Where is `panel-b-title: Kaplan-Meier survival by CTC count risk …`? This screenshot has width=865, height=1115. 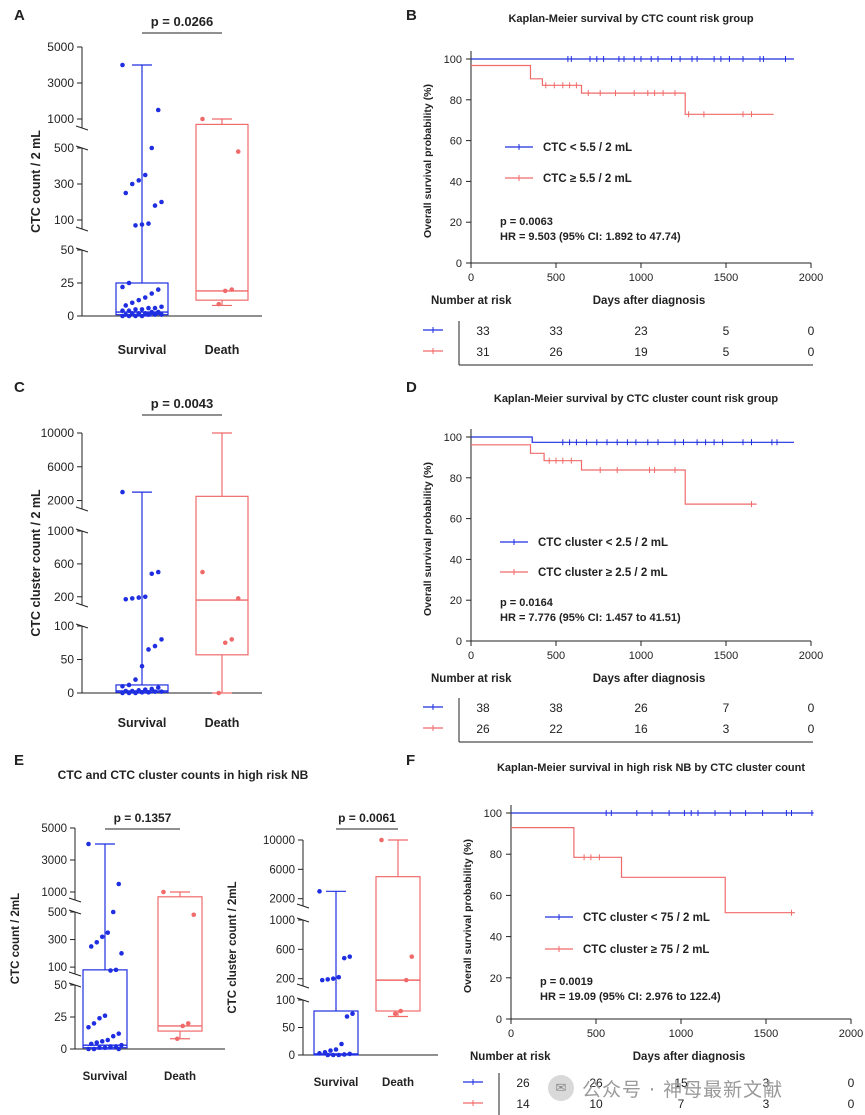 panel-b-title: Kaplan-Meier survival by CTC count risk … is located at coordinates (630, 19).